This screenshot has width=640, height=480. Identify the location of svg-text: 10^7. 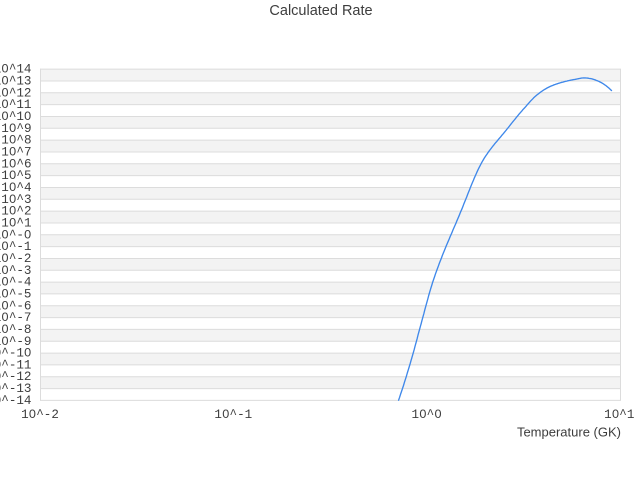
(16, 152).